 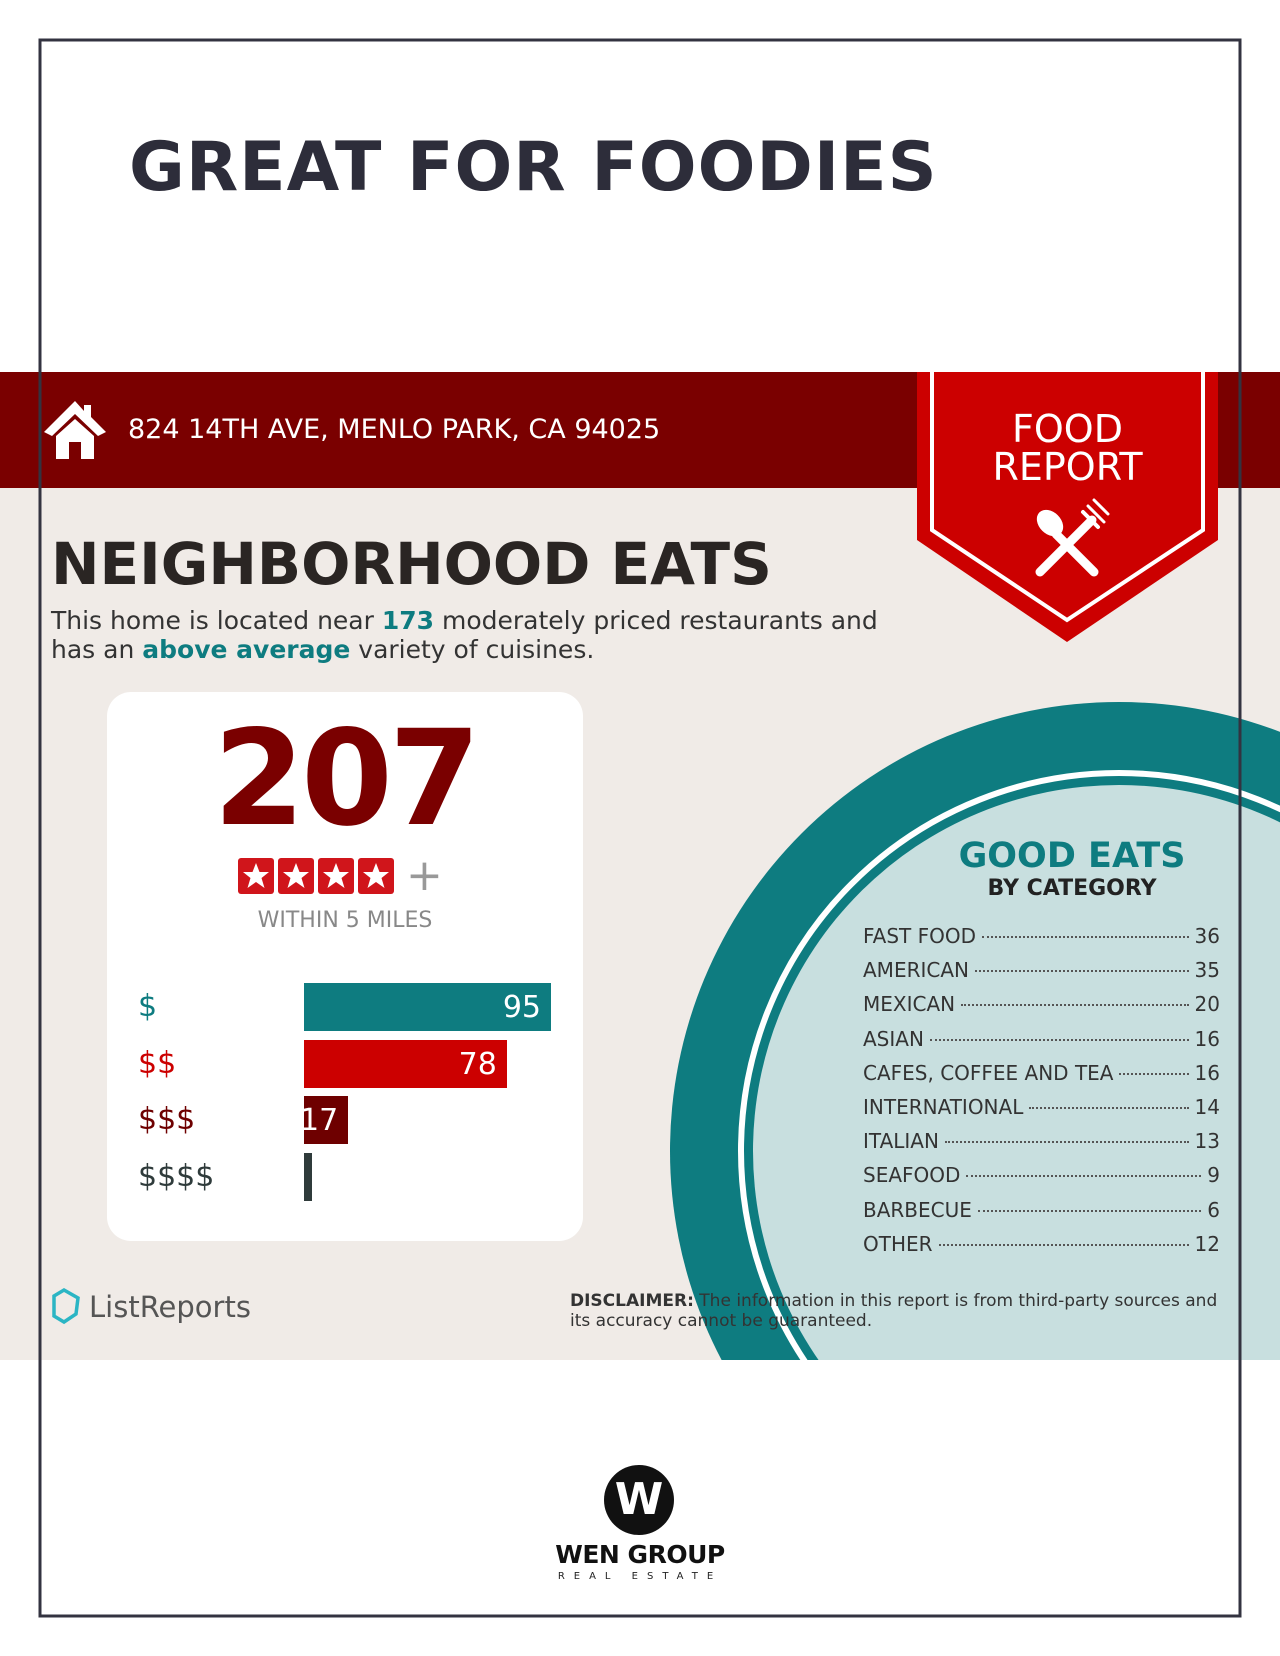 What do you see at coordinates (898, 1243) in the screenshot?
I see `category-name: OTHER` at bounding box center [898, 1243].